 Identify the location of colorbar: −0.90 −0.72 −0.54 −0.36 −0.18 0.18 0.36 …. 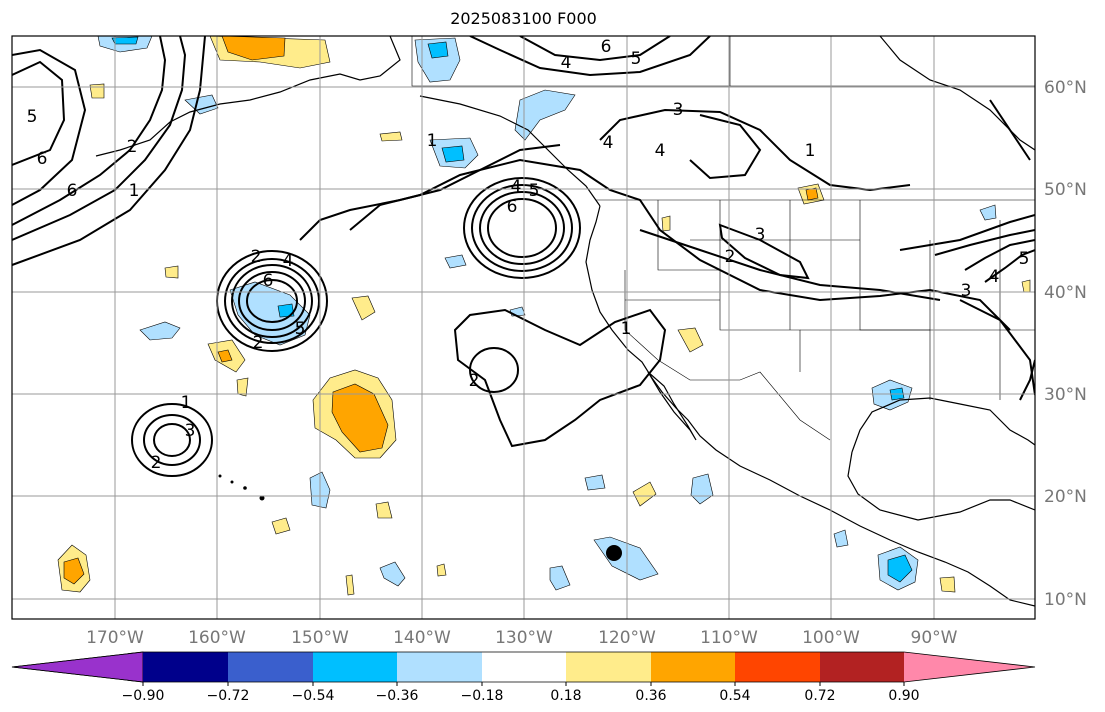
(523, 677).